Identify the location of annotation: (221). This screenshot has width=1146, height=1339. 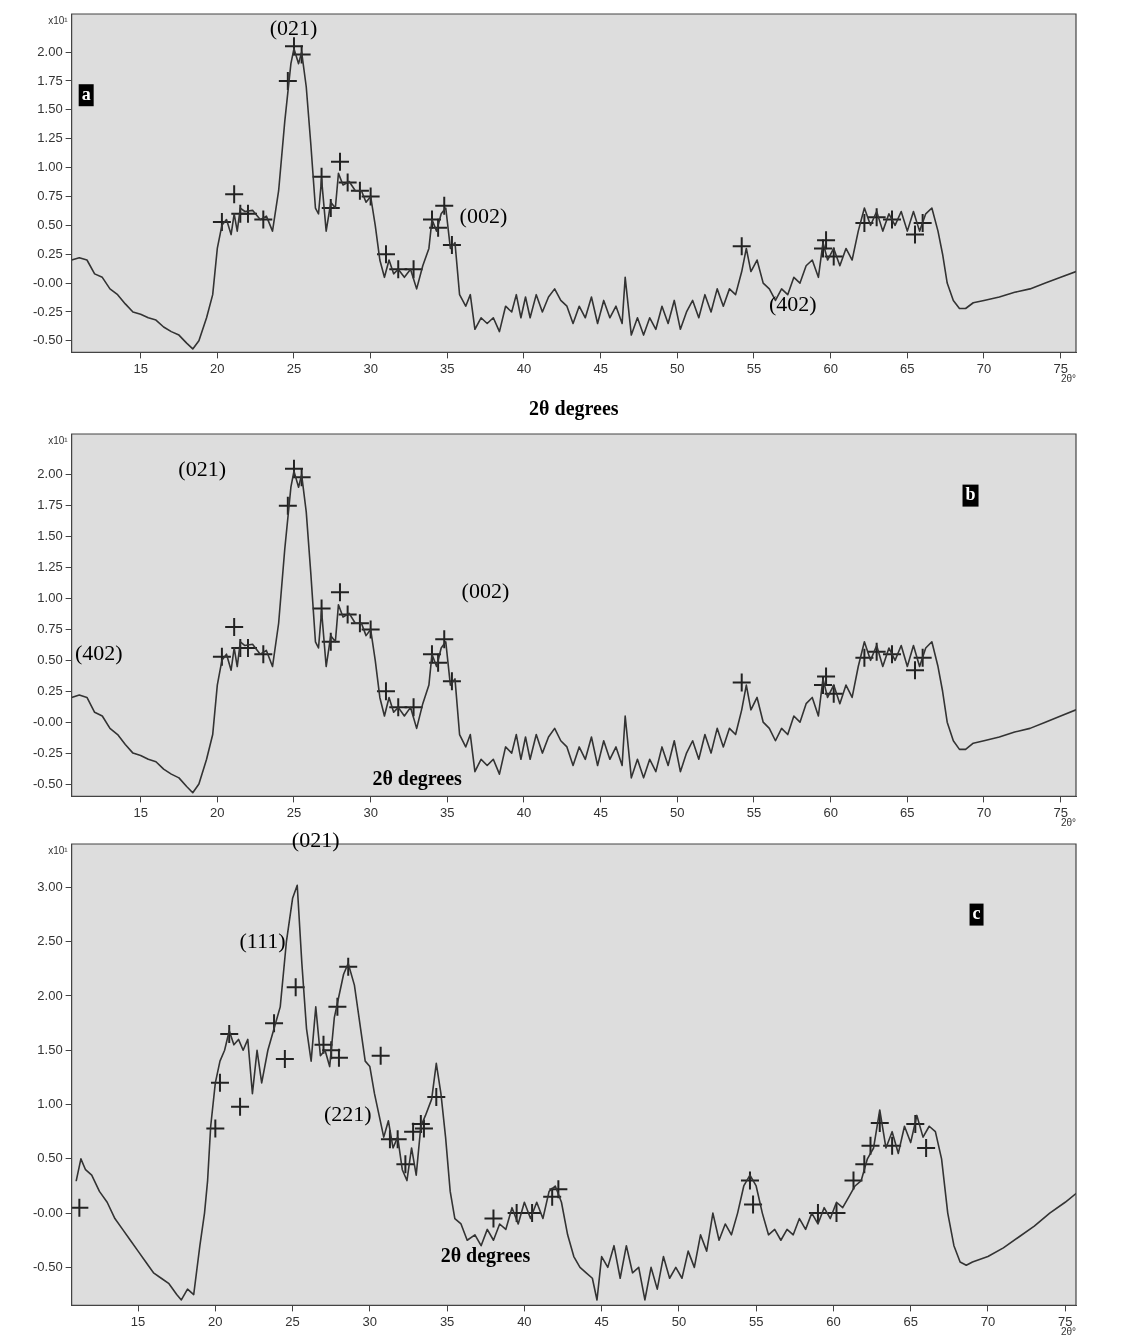
(348, 1114).